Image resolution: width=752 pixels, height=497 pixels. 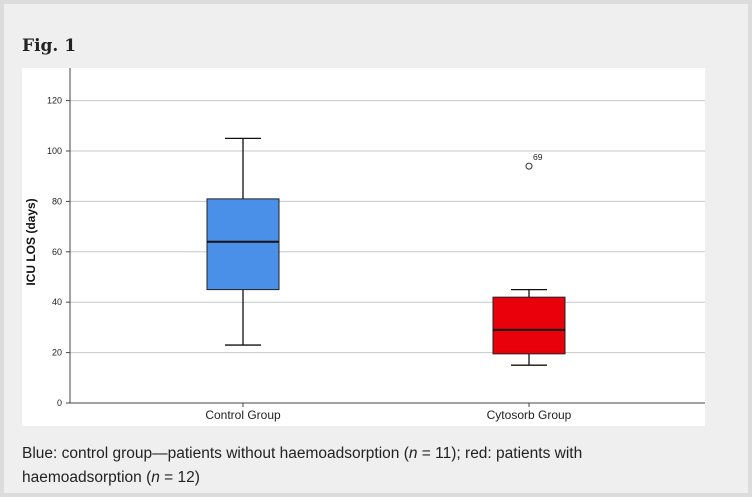 What do you see at coordinates (87, 477) in the screenshot?
I see `caption-part-3: haemoadsorption (` at bounding box center [87, 477].